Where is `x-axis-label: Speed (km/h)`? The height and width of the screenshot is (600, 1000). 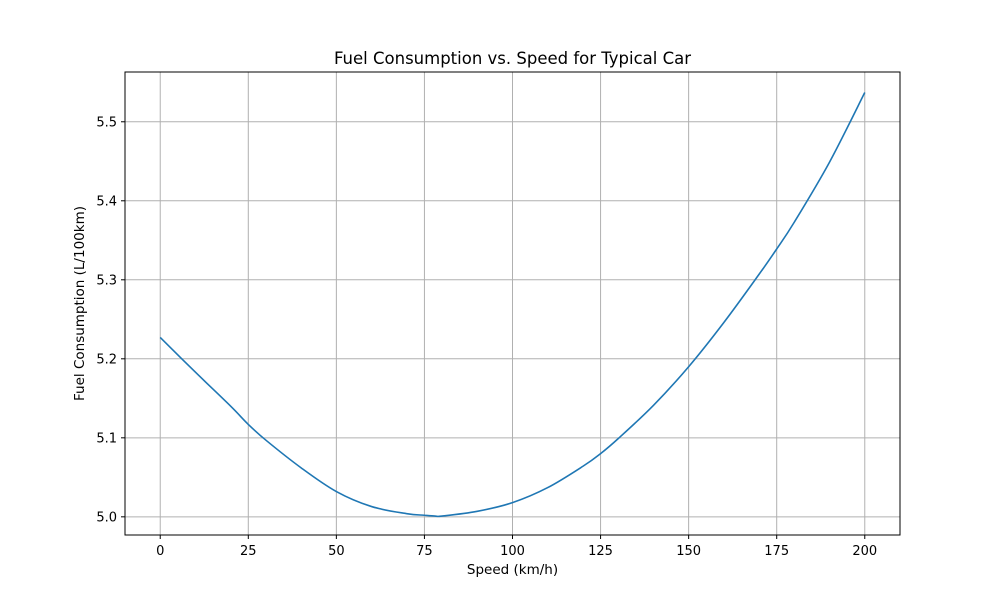 x-axis-label: Speed (km/h) is located at coordinates (512, 570).